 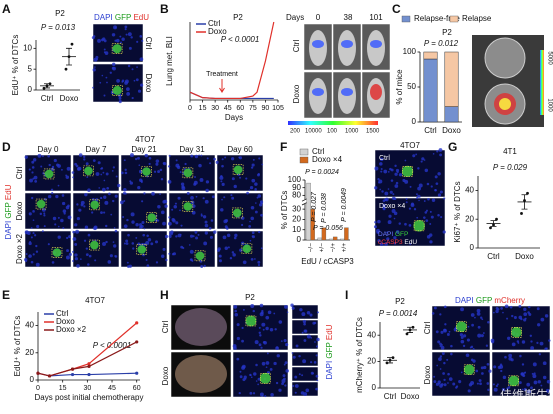 What do you see at coordinates (228, 108) in the screenshot?
I see `x-tick-label: 45` at bounding box center [228, 108].